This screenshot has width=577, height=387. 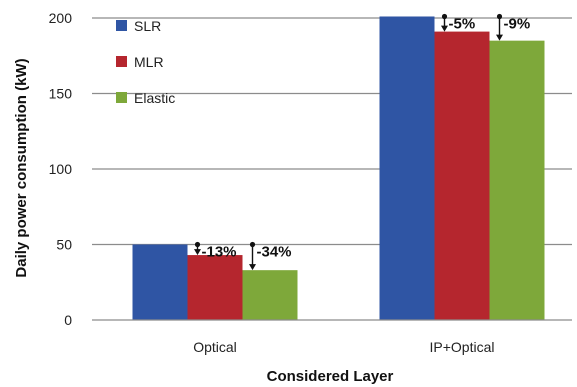 What do you see at coordinates (462, 176) in the screenshot?
I see `bar-mlr-ip-optical` at bounding box center [462, 176].